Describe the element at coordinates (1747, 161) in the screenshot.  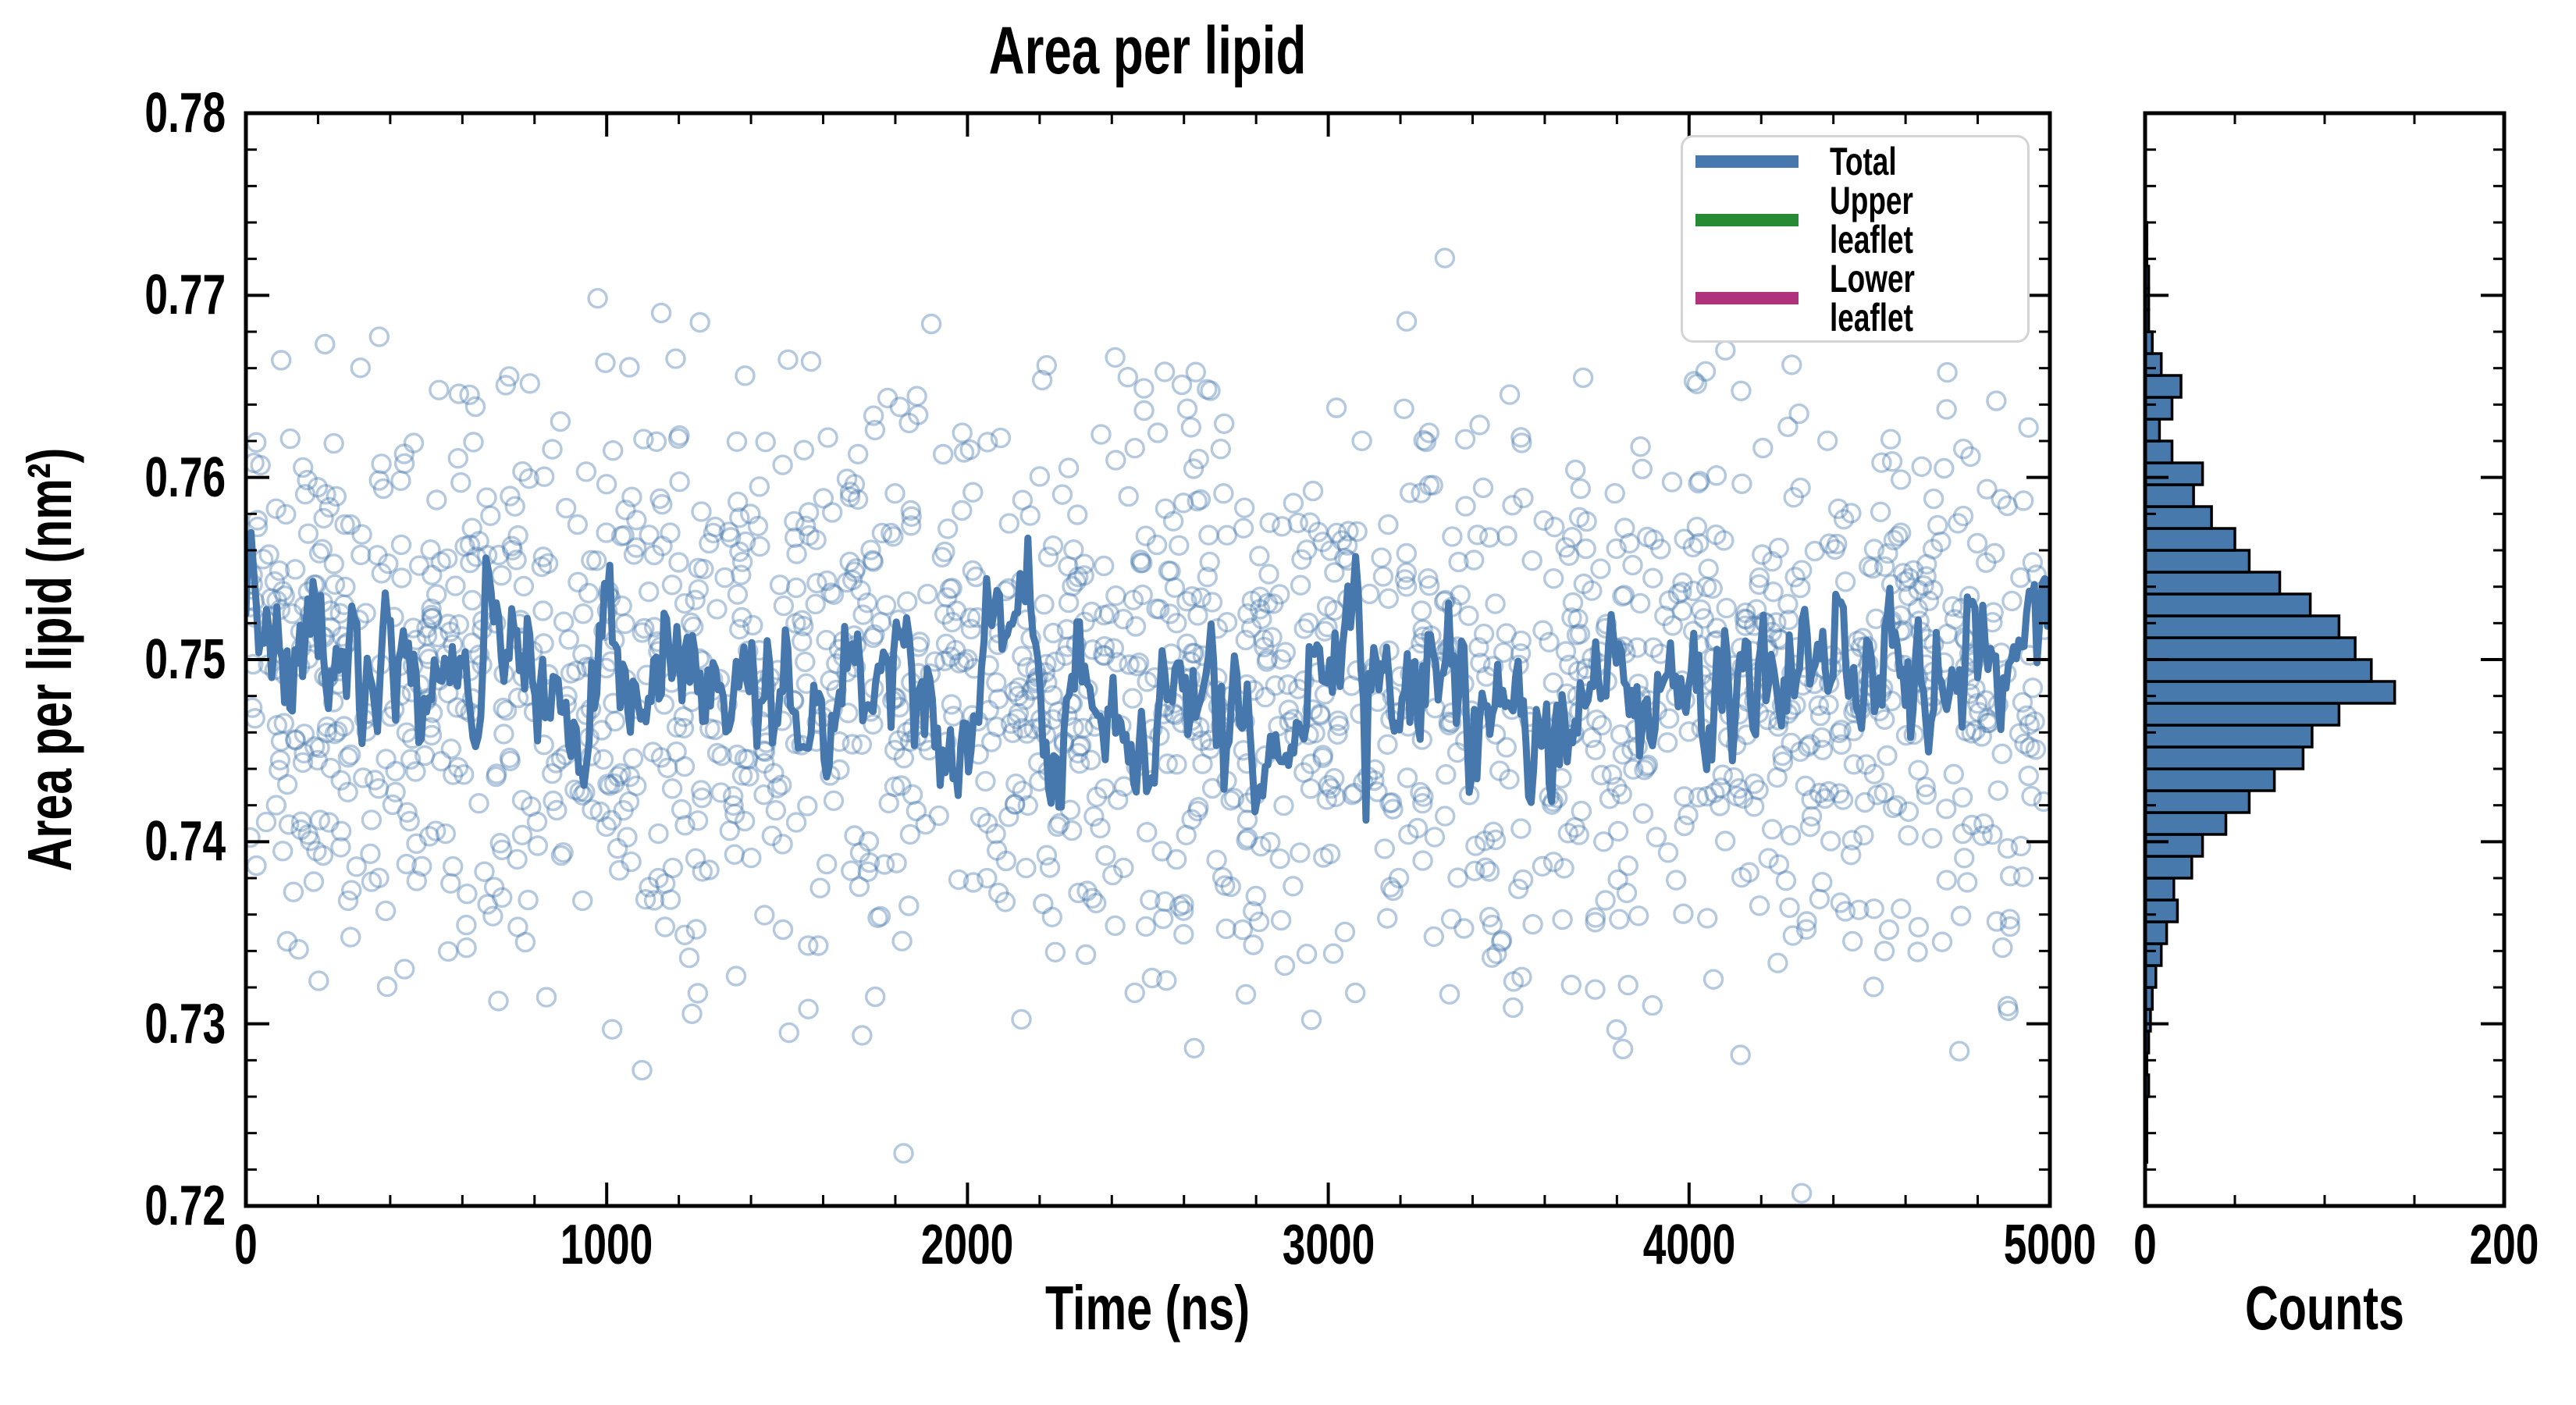
I see `legend-swatch-total` at that location.